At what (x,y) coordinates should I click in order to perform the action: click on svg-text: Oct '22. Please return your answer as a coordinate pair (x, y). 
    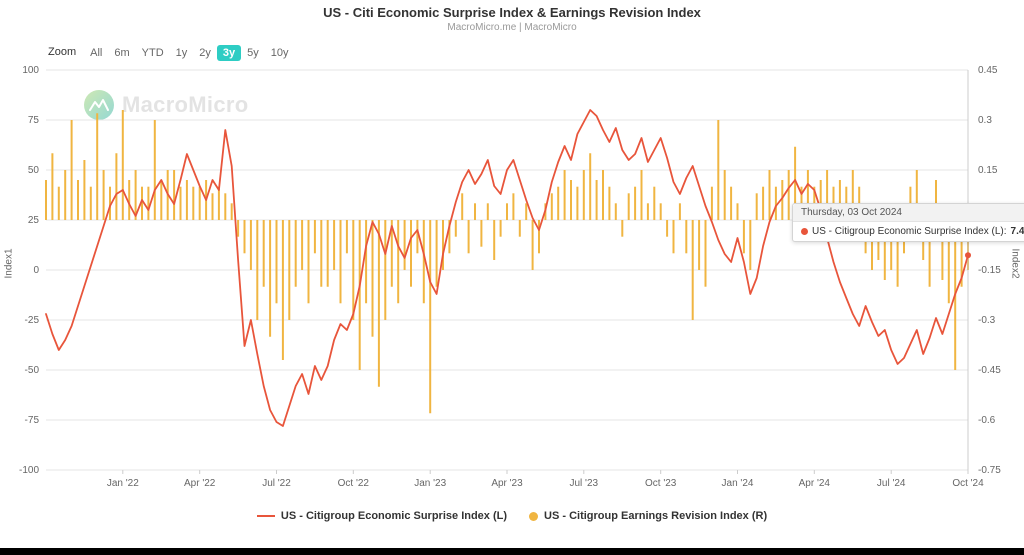
    Looking at the image, I should click on (354, 483).